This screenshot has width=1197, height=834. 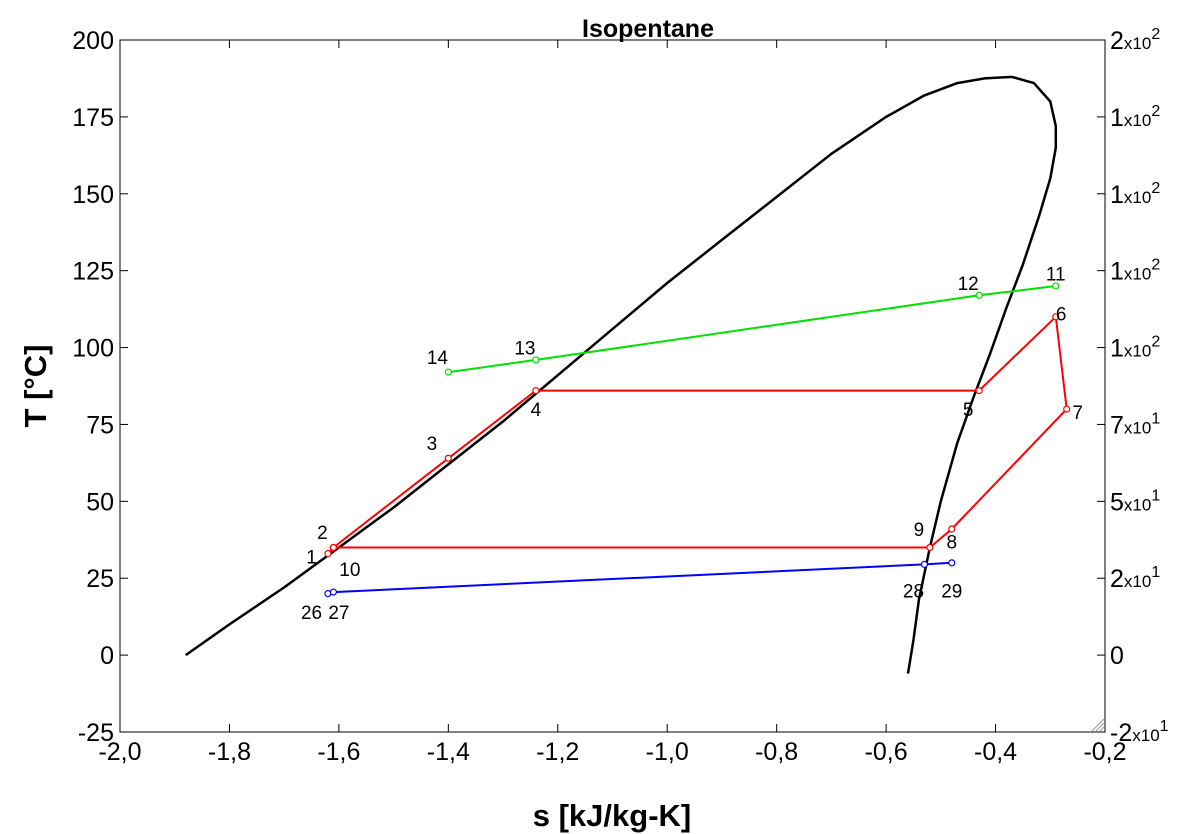 What do you see at coordinates (612, 815) in the screenshot?
I see `x-axis-title: s [kJ/kg-K]` at bounding box center [612, 815].